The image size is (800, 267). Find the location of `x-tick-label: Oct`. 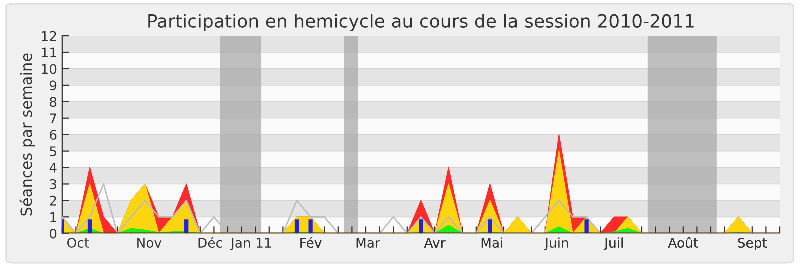

x-tick-label: Oct is located at coordinates (79, 243).